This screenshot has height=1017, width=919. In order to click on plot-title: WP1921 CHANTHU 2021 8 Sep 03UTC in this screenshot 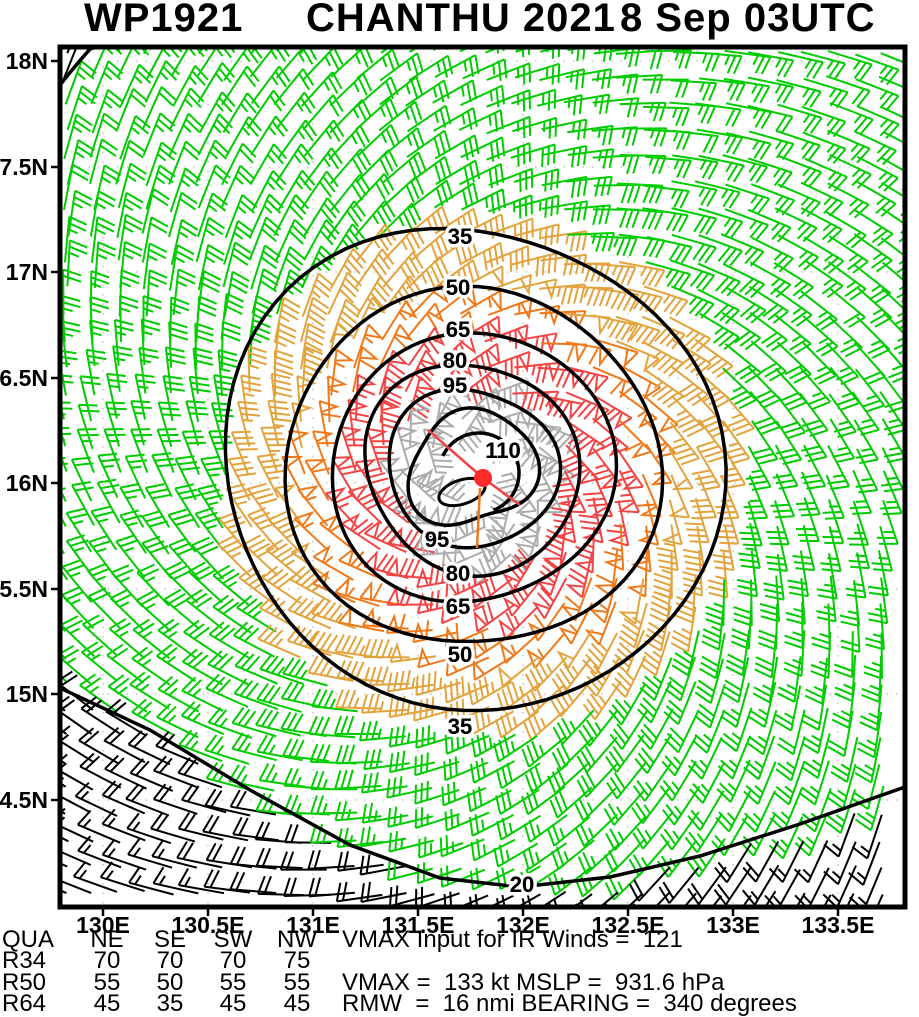, I will do `click(459, 23)`.